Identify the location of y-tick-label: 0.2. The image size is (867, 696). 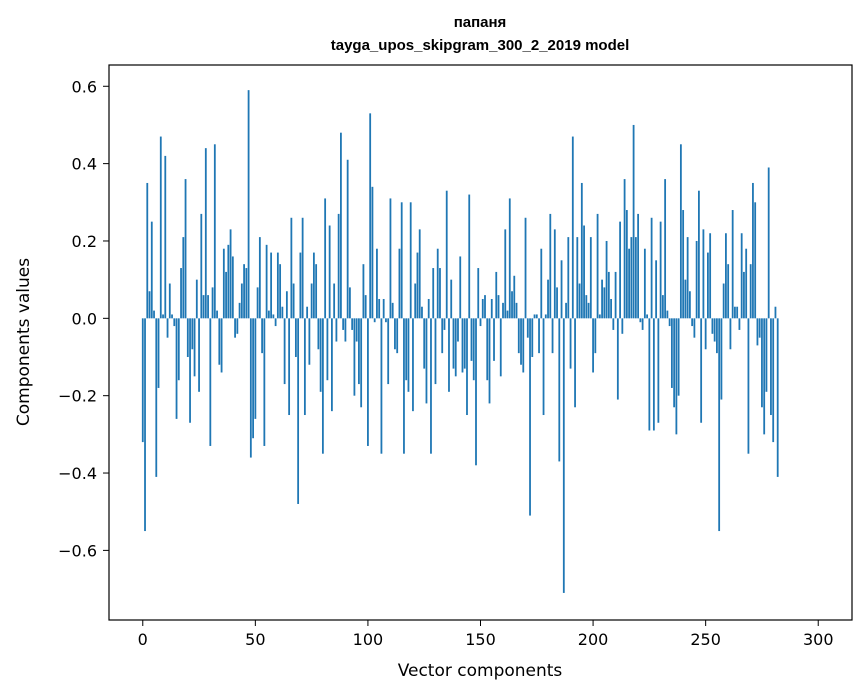
(84, 241).